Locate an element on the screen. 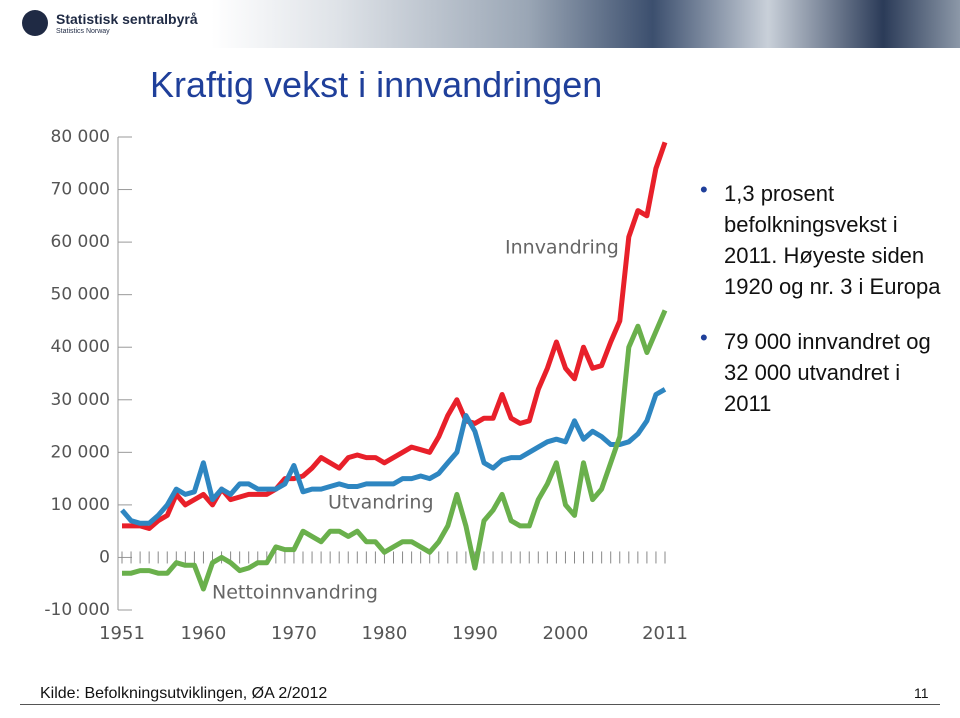 This screenshot has width=960, height=718. footer-rule is located at coordinates (480, 704).